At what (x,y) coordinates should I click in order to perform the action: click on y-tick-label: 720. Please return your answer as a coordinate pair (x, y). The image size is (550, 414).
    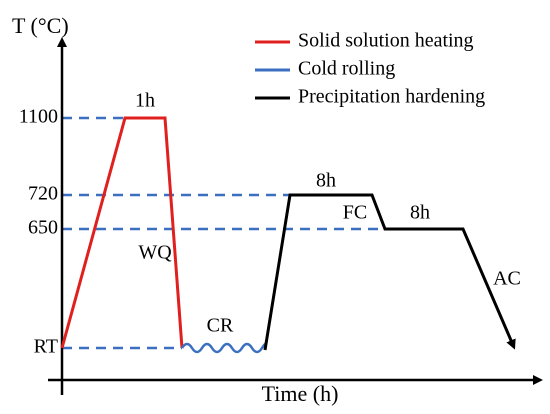
    Looking at the image, I should click on (43, 194).